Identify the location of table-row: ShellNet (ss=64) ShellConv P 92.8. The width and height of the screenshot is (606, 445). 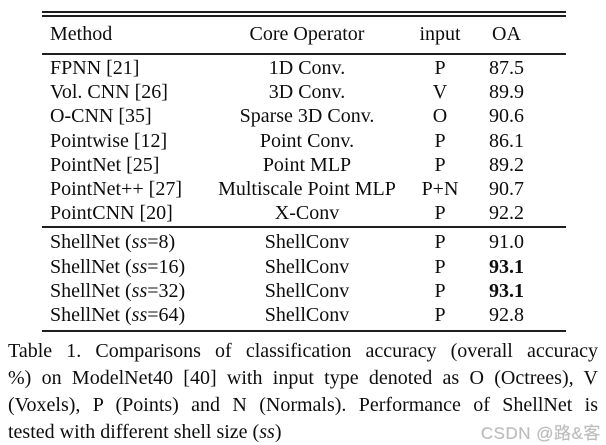
(304, 315).